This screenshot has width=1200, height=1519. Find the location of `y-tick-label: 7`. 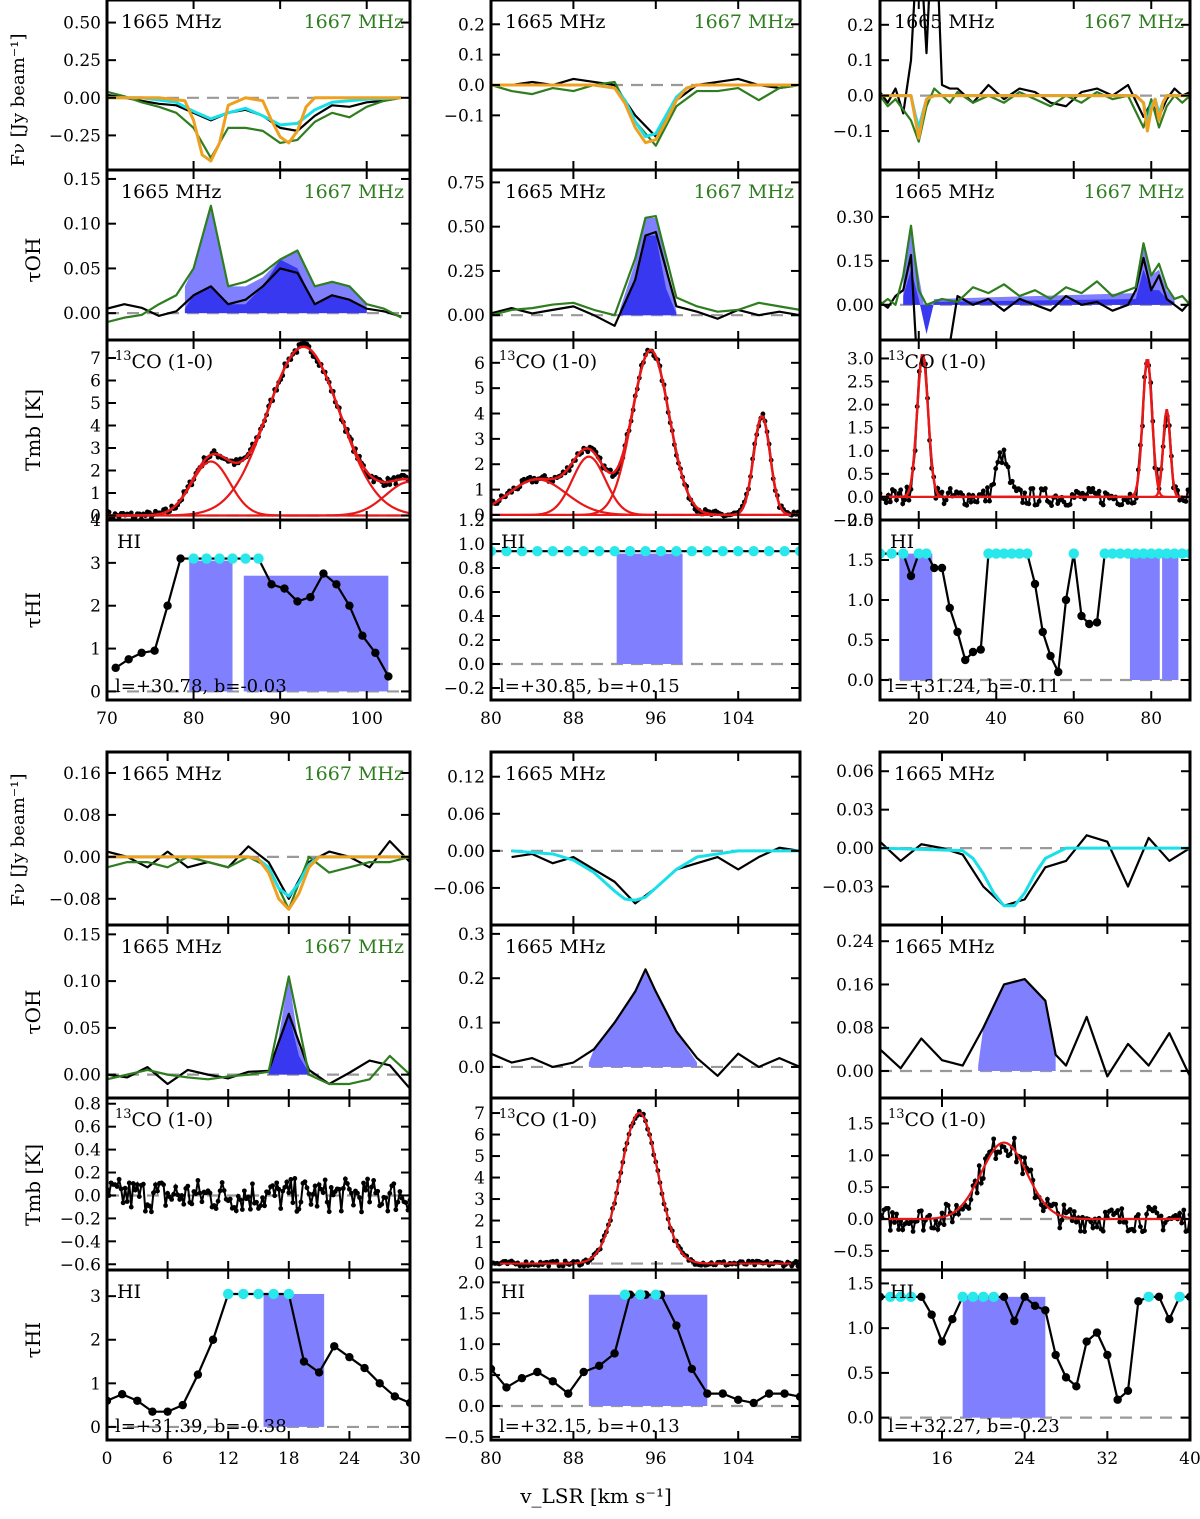

y-tick-label: 7 is located at coordinates (479, 1114).